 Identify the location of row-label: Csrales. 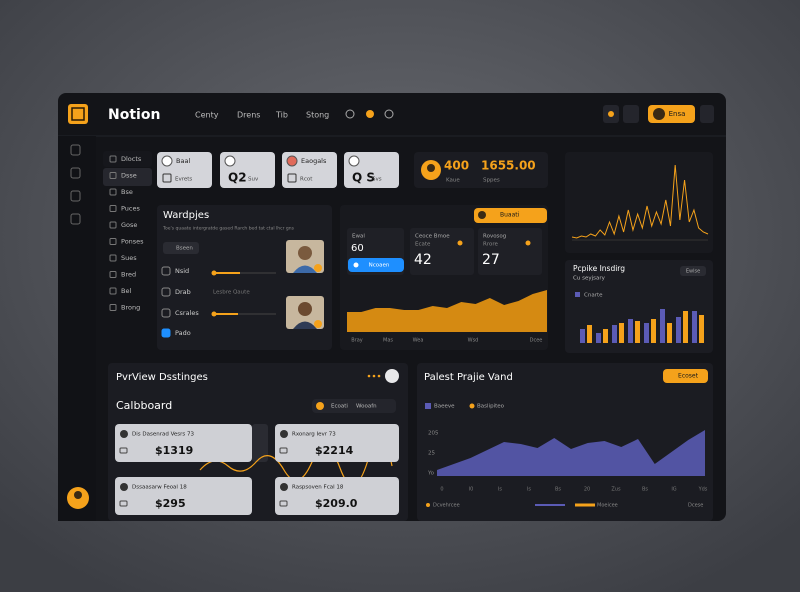
(187, 313).